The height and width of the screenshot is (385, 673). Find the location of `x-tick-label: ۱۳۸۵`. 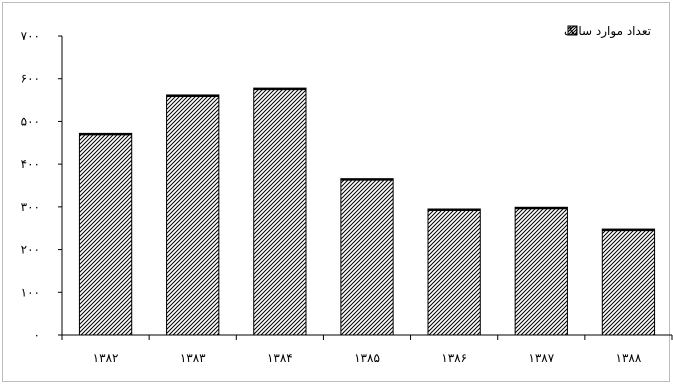

x-tick-label: ۱۳۸۵ is located at coordinates (367, 358).